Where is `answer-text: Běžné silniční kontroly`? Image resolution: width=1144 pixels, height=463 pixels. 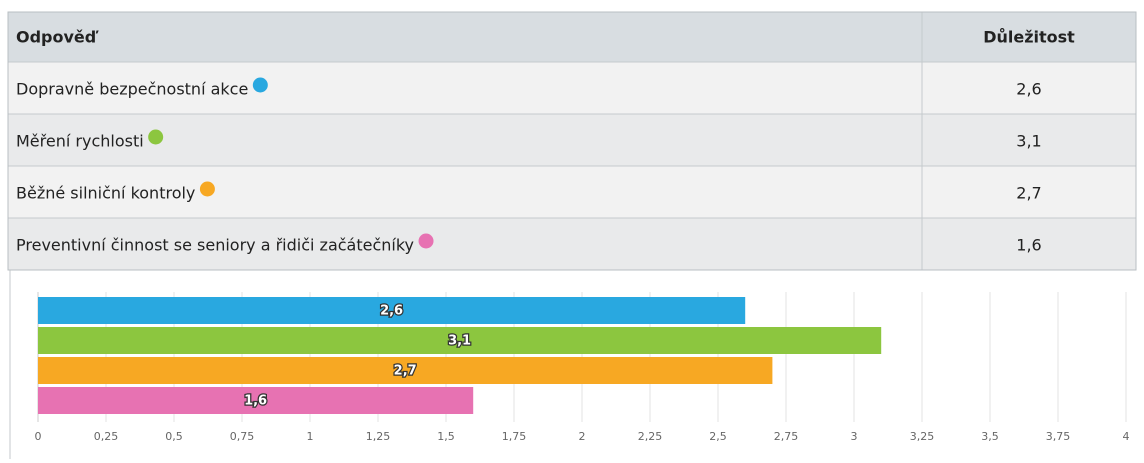
answer-text: Běžné silniční kontroly is located at coordinates (105, 193).